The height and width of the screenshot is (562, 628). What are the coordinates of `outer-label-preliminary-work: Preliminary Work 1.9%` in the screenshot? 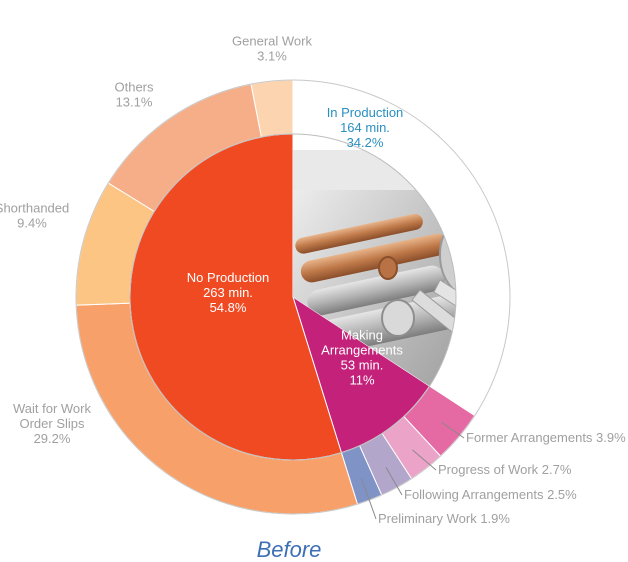 It's located at (444, 518).